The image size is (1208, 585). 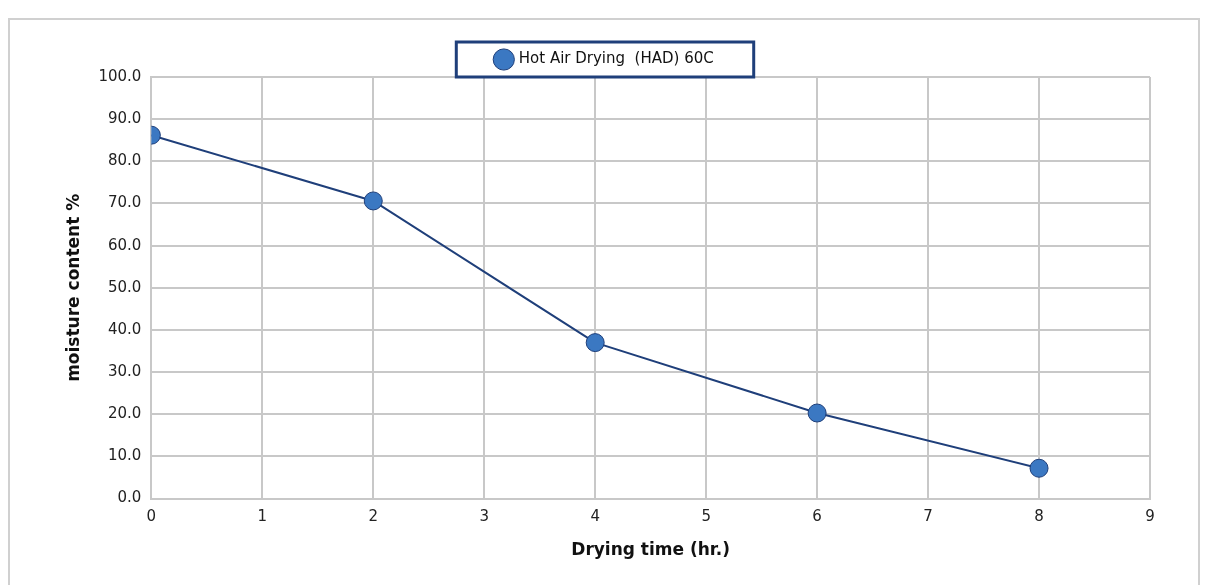 I want to click on x-tick-label: 5, so click(x=706, y=516).